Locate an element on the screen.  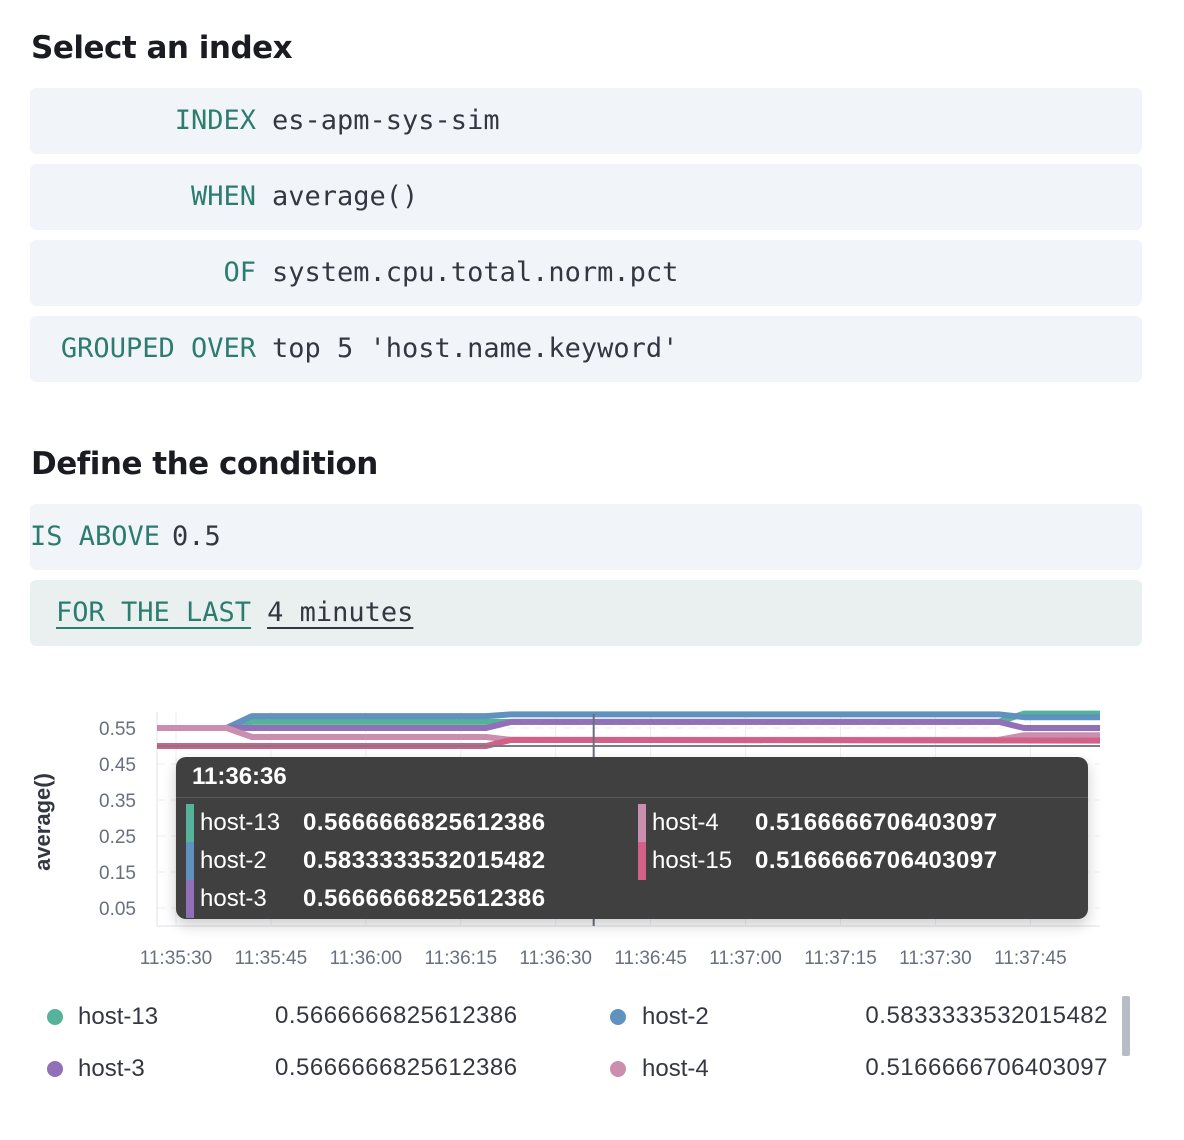
tooltip-row: host-3 0.5666666825612386 is located at coordinates (406, 899).